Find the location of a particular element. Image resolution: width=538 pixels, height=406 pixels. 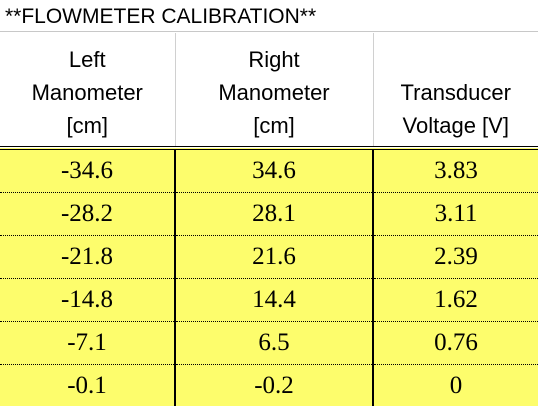

data-cell: 3.11 is located at coordinates (455, 214).